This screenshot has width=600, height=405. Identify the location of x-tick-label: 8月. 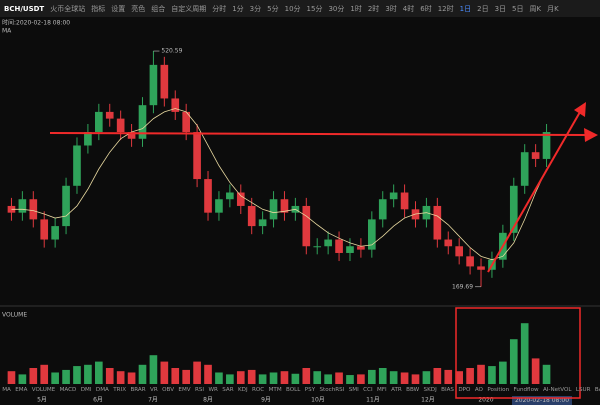
(208, 400).